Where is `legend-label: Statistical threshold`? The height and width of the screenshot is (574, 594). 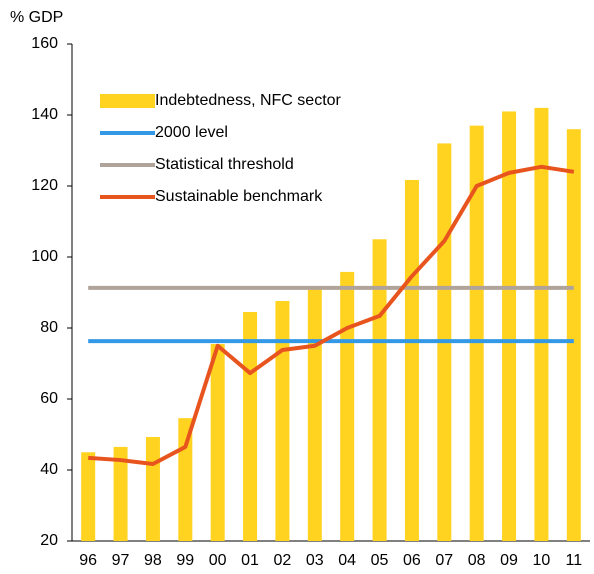 legend-label: Statistical threshold is located at coordinates (224, 164).